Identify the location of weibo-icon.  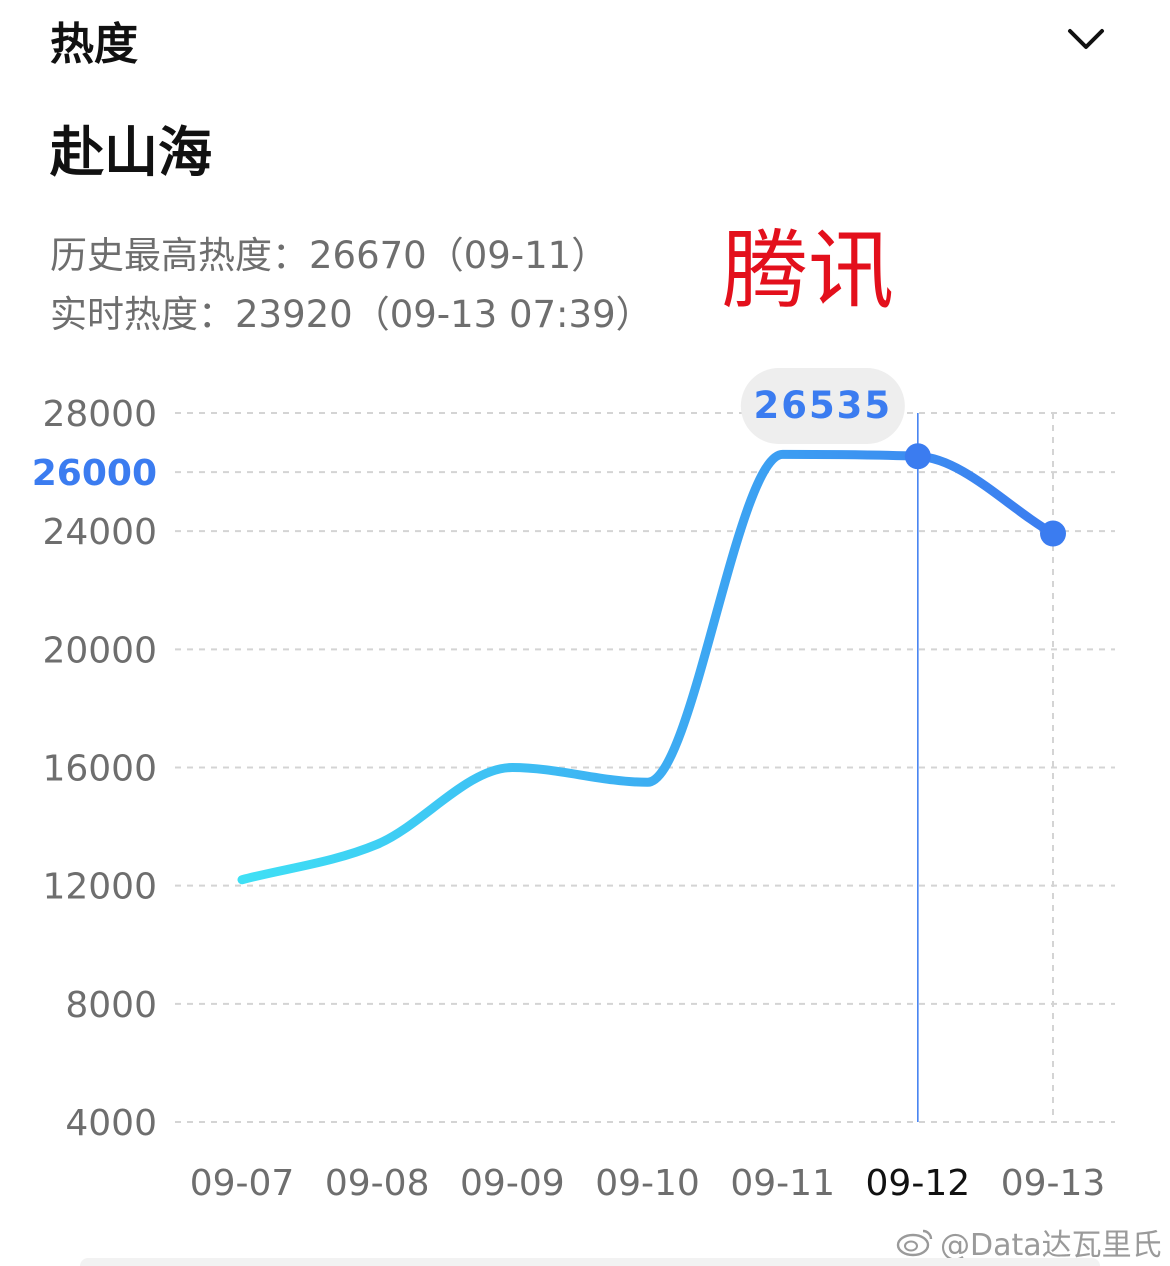
(914, 1243).